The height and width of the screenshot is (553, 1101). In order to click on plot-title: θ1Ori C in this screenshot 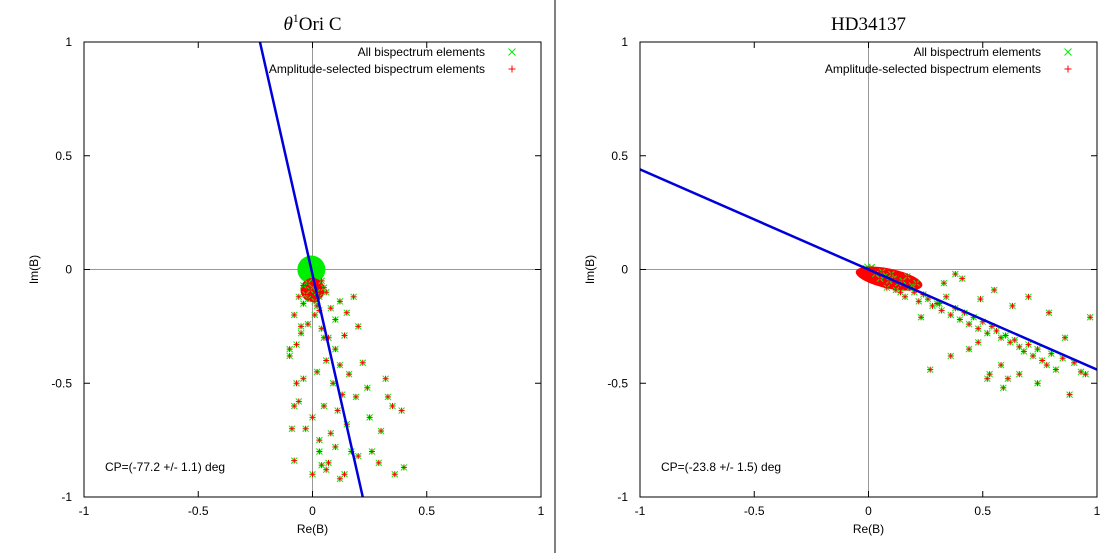, I will do `click(312, 23)`.